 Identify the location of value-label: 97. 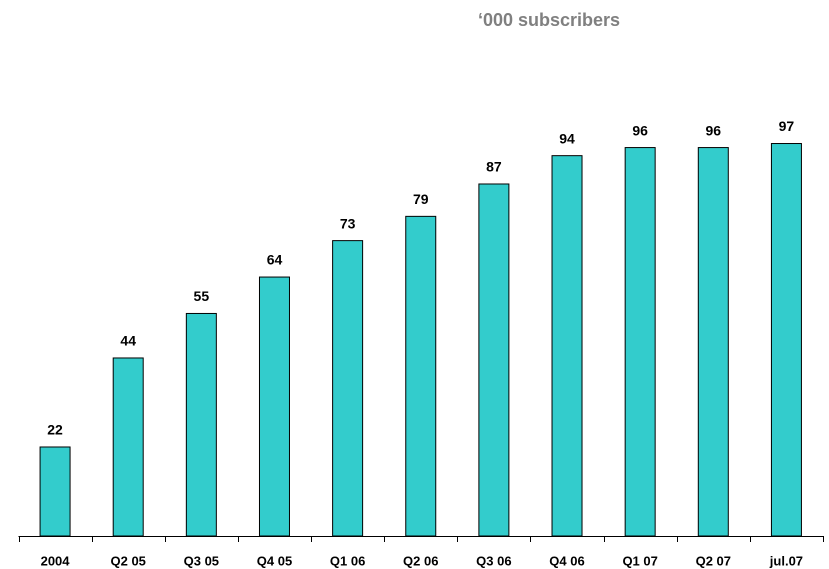
(787, 126).